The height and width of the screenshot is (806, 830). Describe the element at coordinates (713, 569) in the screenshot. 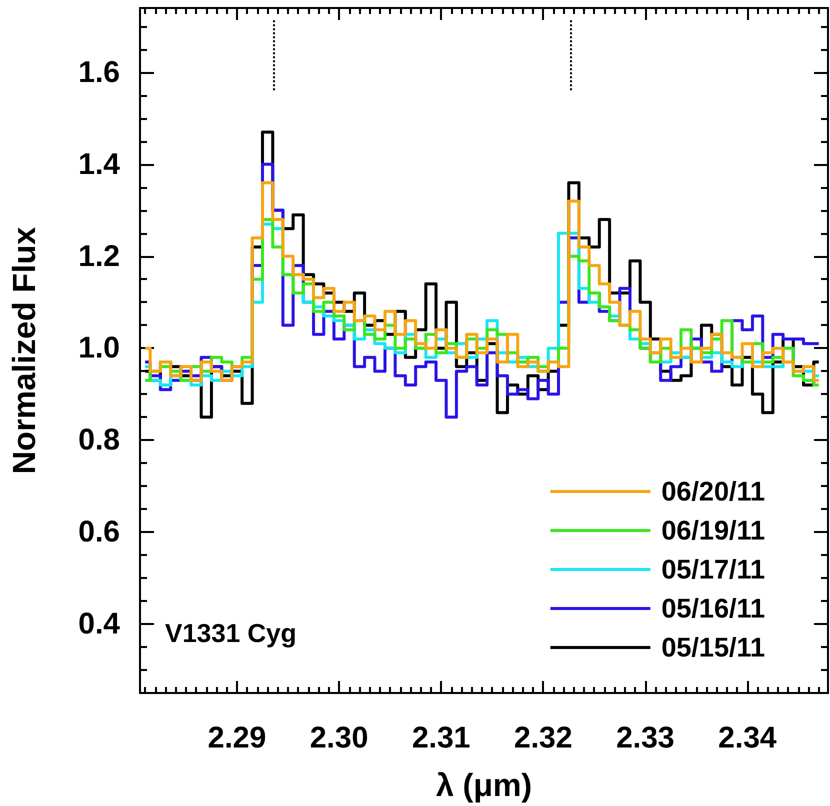

I see `legend-label: 05/17/11` at that location.